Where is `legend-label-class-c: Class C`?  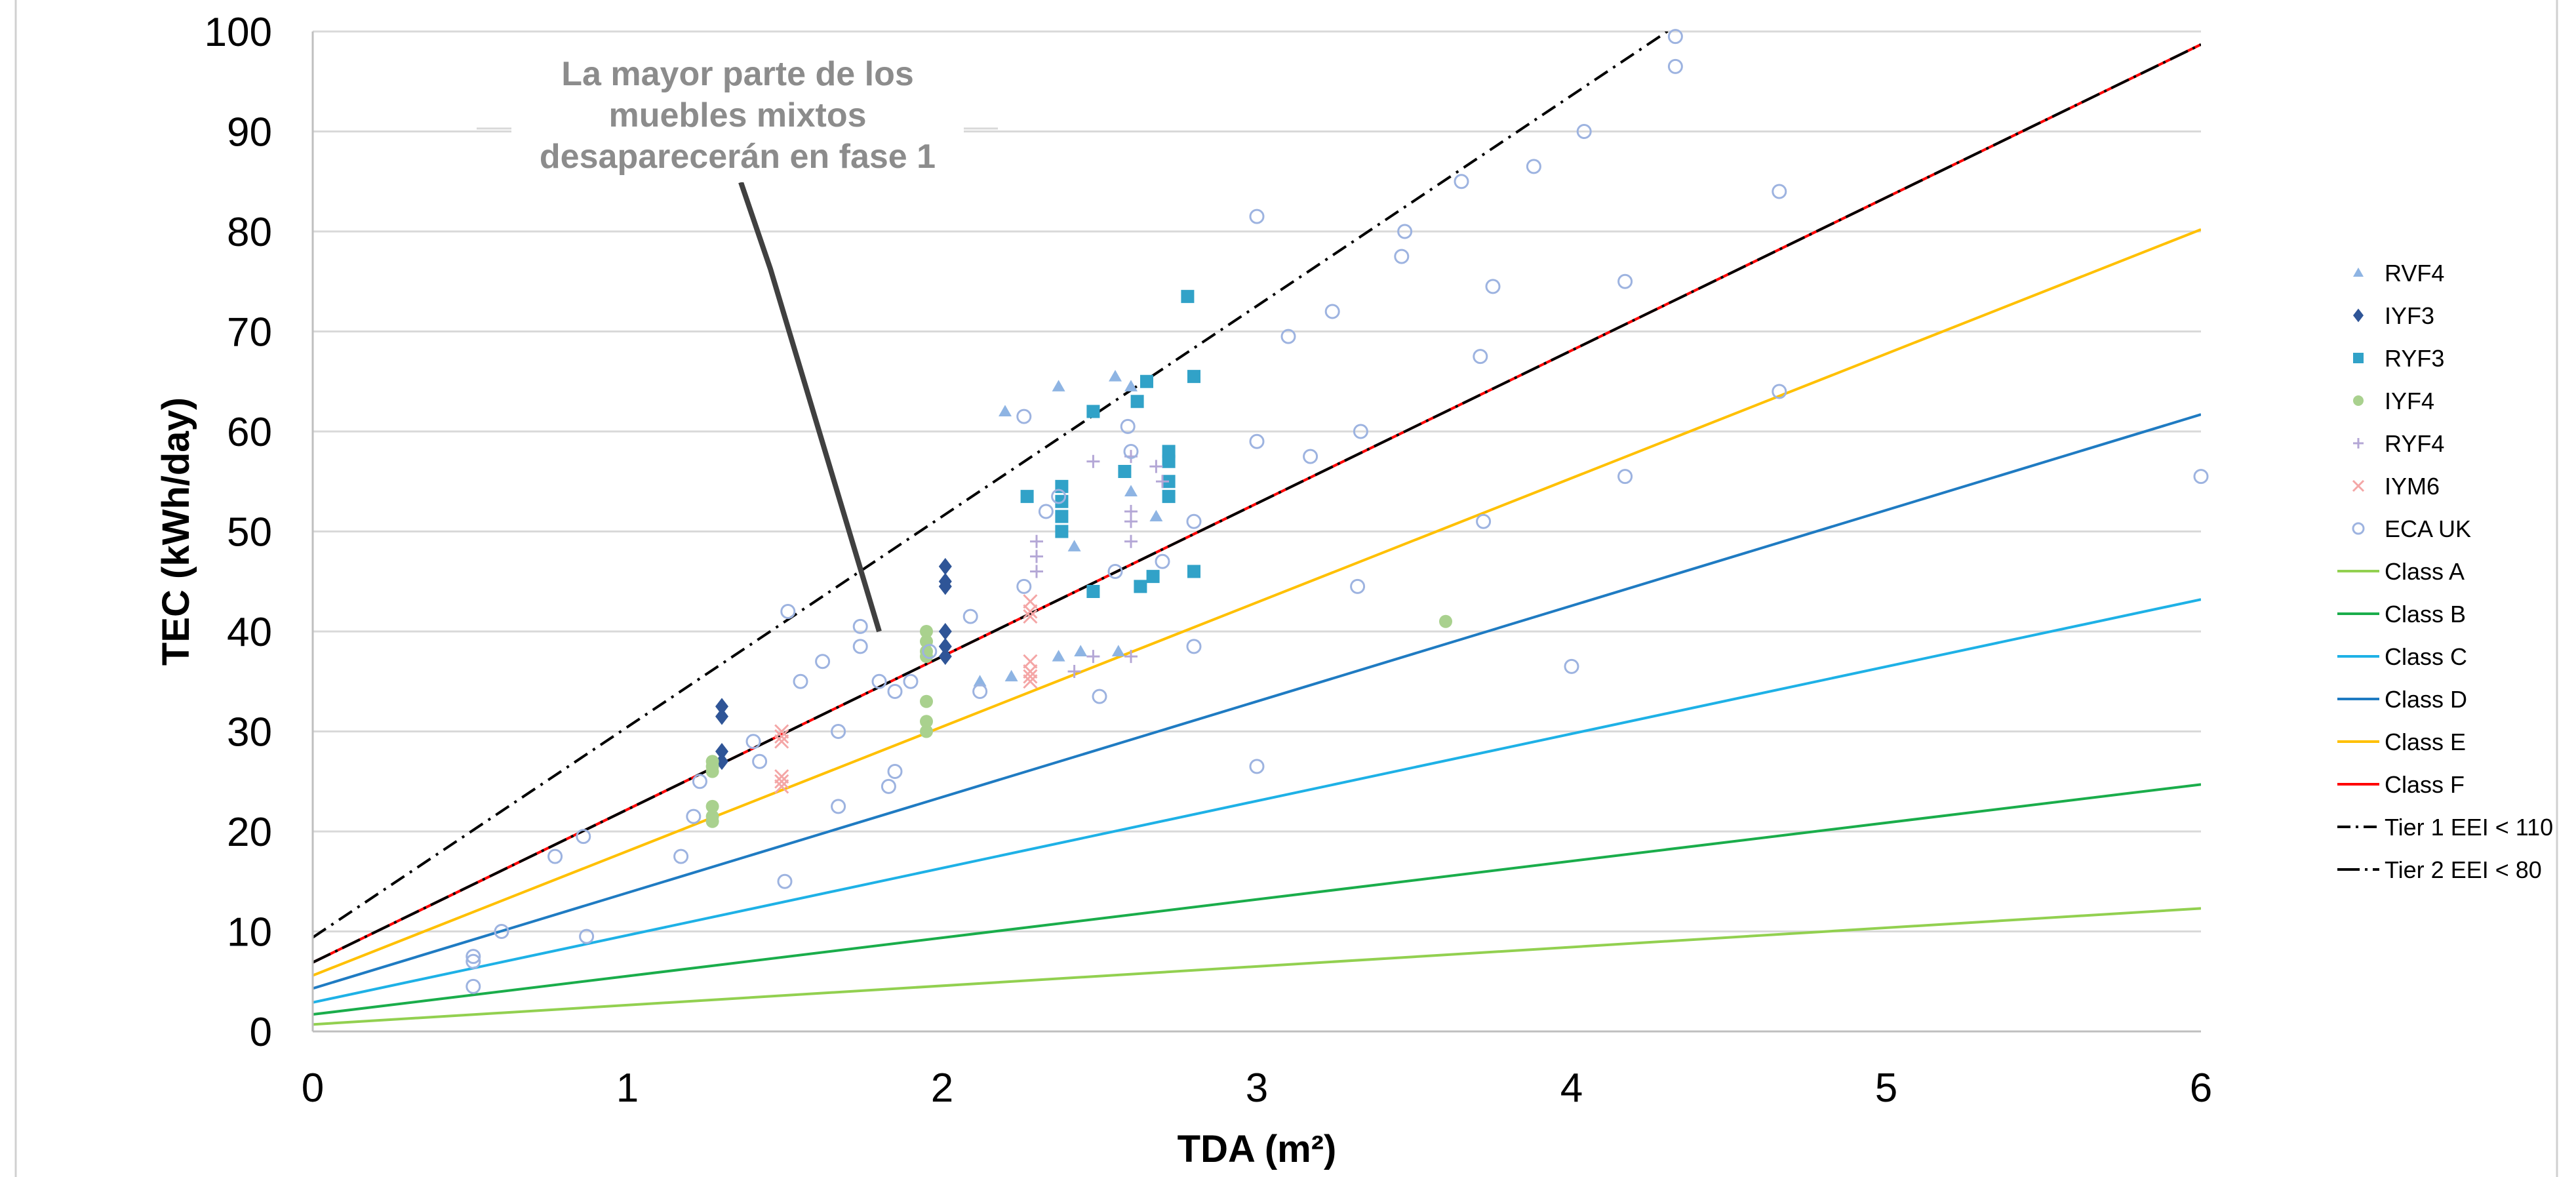 legend-label-class-c: Class C is located at coordinates (2426, 656).